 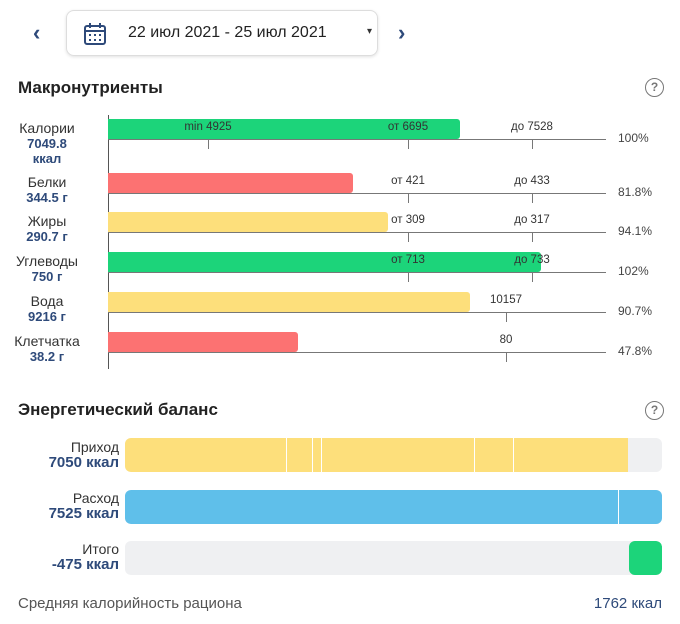 I want to click on total-label: Итого -475 ккал, so click(x=85, y=557).